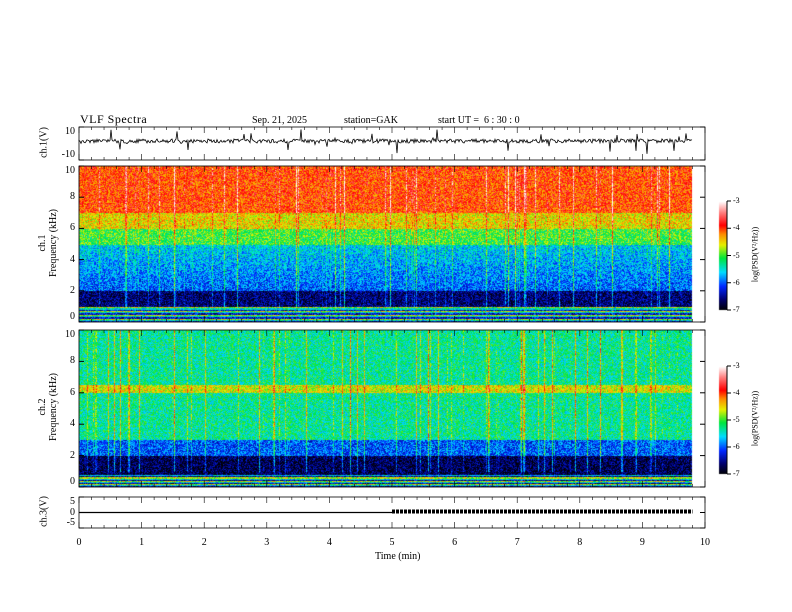 The width and height of the screenshot is (792, 612). I want to click on x-tick-label: 5, so click(392, 542).